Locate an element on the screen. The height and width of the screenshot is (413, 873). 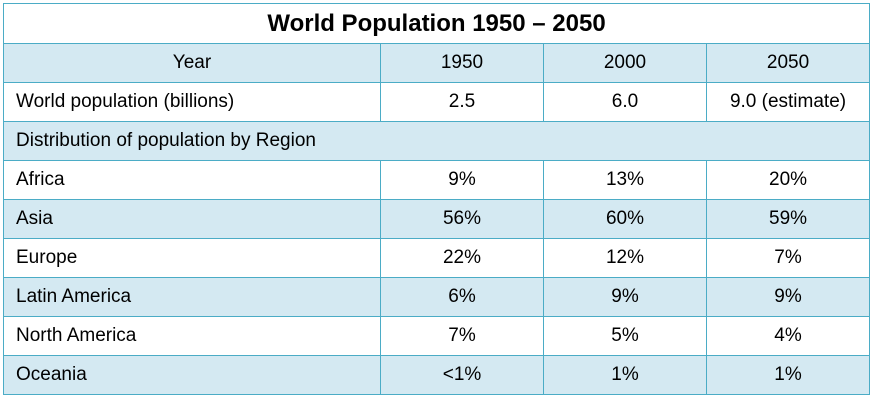
section-row: Distribution of population by Region is located at coordinates (436, 141).